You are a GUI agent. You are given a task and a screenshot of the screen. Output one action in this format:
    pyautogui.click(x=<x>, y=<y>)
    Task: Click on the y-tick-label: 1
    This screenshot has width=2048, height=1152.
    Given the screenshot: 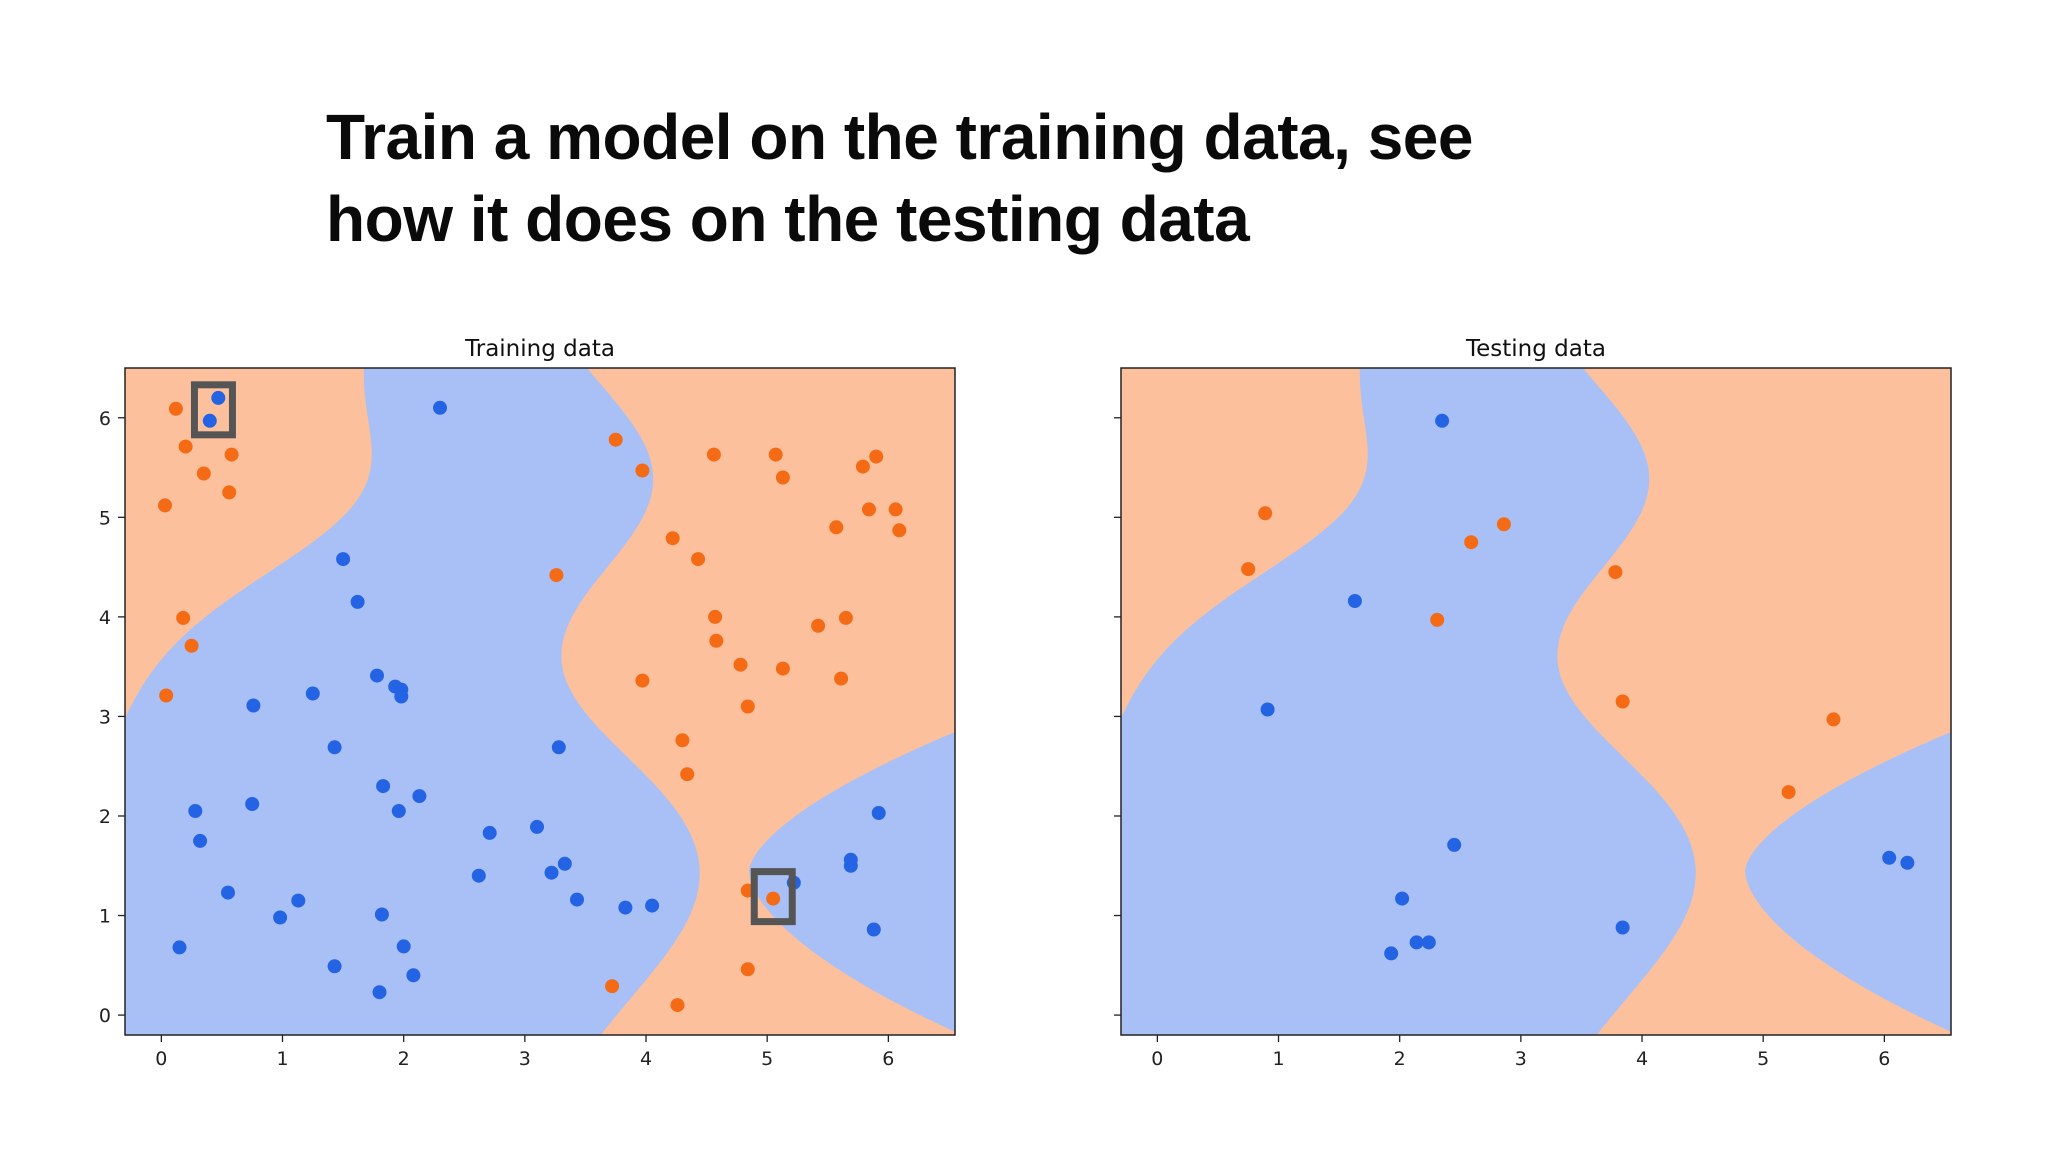 What is the action you would take?
    pyautogui.click(x=105, y=917)
    